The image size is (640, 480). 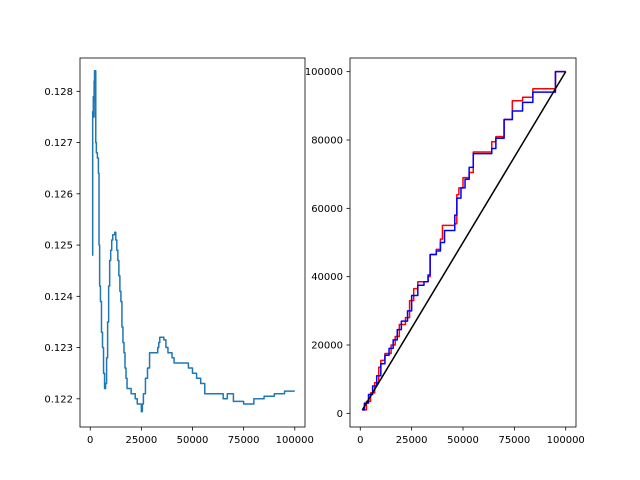 I want to click on chart0-y-tick-label: 0.125, so click(x=58, y=246).